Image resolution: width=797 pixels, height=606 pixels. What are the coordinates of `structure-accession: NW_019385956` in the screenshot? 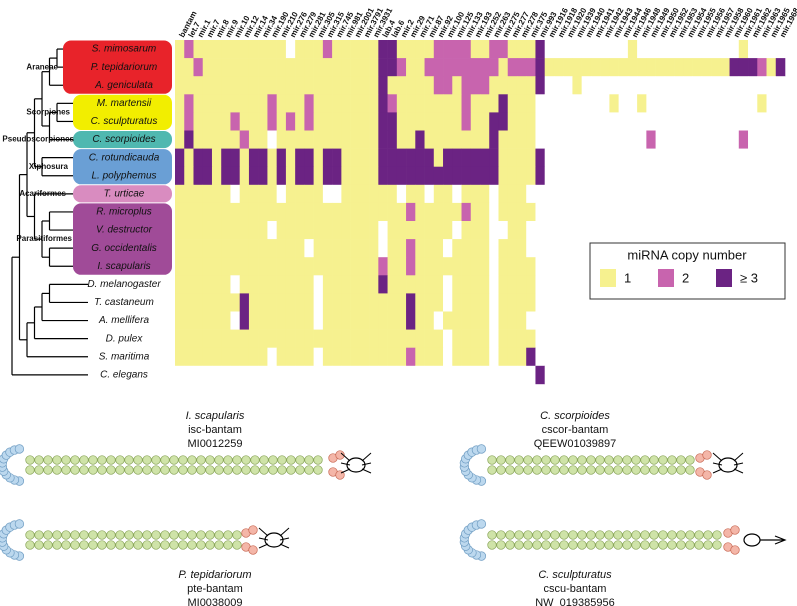 It's located at (575, 601).